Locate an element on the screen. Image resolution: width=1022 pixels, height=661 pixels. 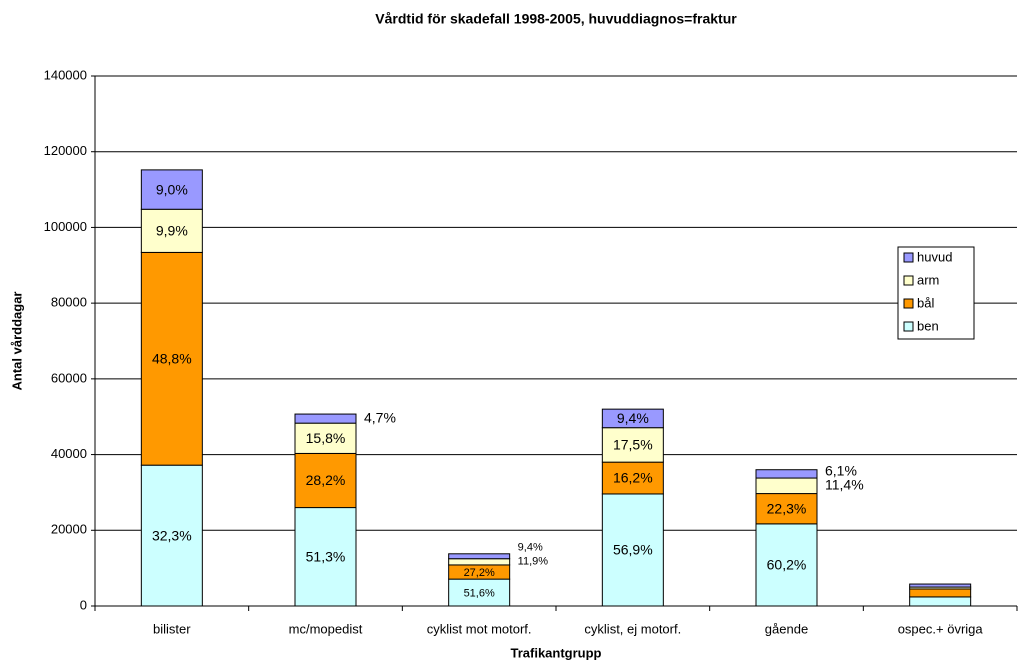
x-tick-label: bilister is located at coordinates (172, 628).